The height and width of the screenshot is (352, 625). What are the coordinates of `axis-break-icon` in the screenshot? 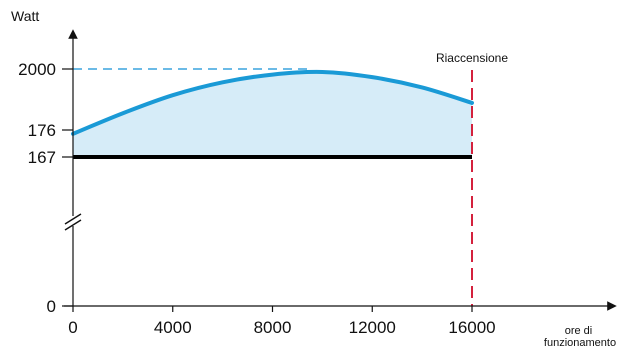 It's located at (73, 222).